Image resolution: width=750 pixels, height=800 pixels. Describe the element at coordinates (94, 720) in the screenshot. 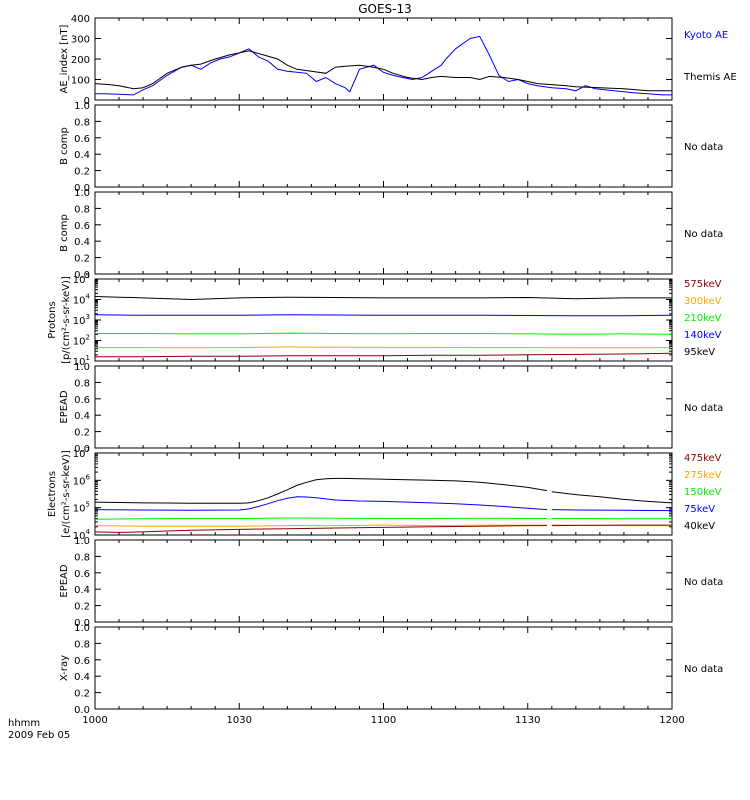

I see `x-tick-label: 1000` at that location.